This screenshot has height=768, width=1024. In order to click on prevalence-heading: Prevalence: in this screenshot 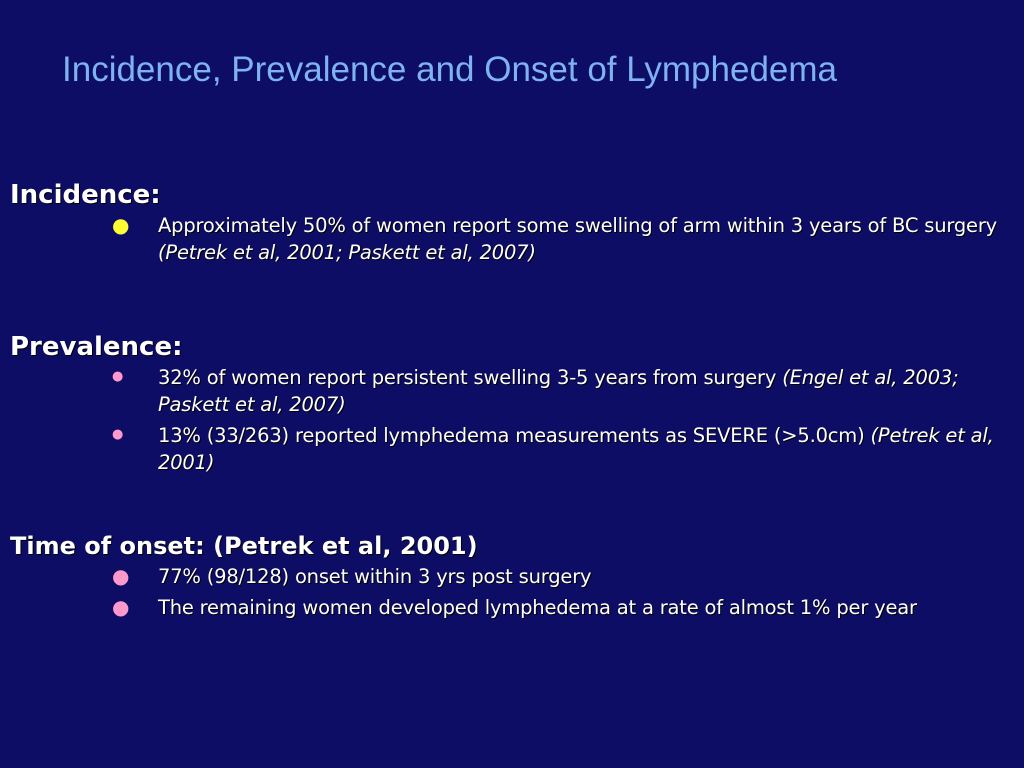, I will do `click(96, 347)`.